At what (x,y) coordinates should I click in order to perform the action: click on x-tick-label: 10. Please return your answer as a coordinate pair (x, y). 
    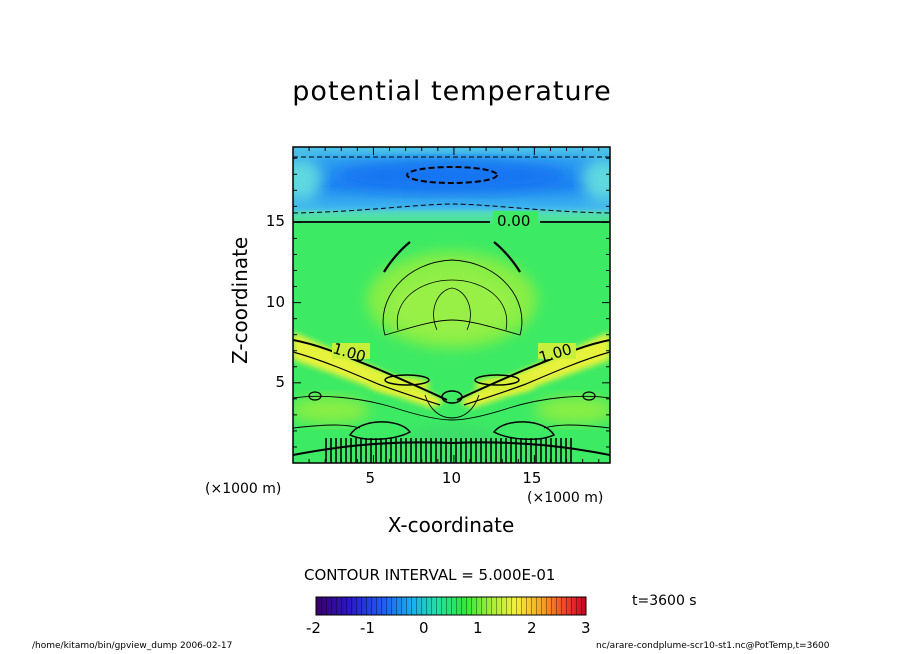
    Looking at the image, I should click on (451, 478).